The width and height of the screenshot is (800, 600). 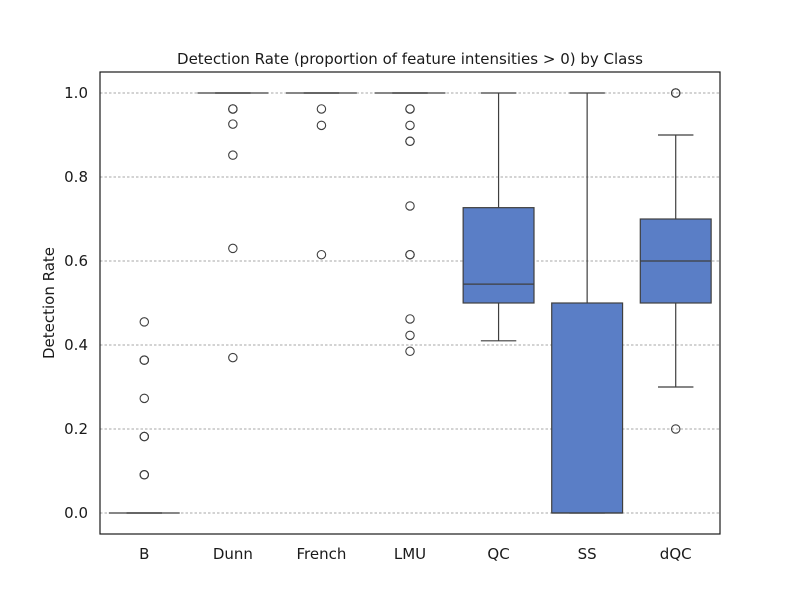 What do you see at coordinates (144, 554) in the screenshot?
I see `x-tick-label: B` at bounding box center [144, 554].